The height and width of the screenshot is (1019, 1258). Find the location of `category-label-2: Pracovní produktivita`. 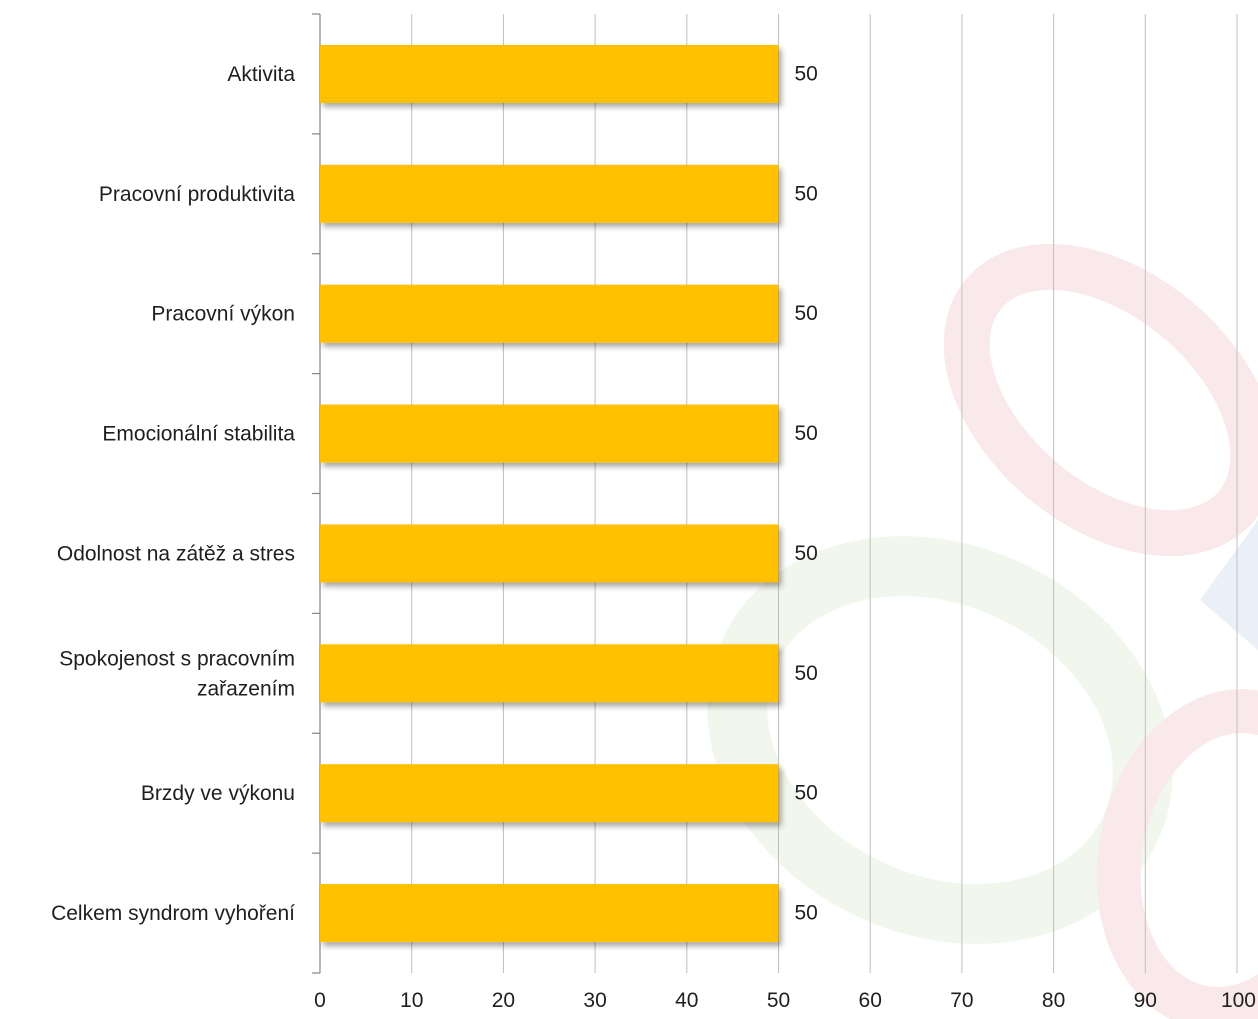

category-label-2: Pracovní produktivita is located at coordinates (197, 193).